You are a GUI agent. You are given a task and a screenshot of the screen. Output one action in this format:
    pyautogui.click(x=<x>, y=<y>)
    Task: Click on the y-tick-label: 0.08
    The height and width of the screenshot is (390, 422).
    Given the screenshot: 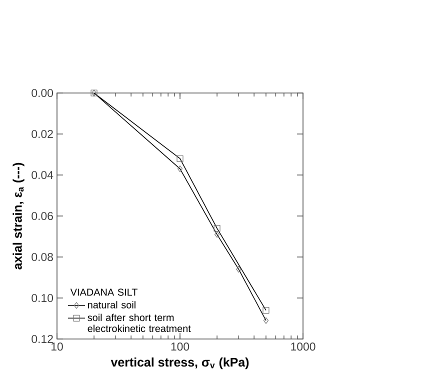 What is the action you would take?
    pyautogui.click(x=42, y=257)
    